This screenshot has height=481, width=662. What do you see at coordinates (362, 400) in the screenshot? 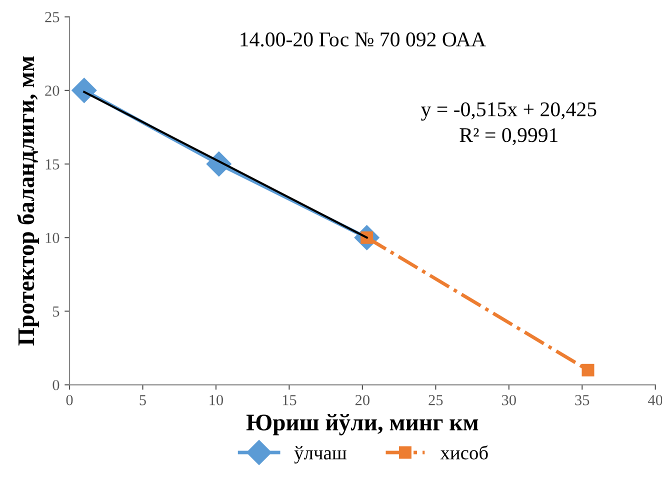
I see `x-tick-label: 20` at bounding box center [362, 400].